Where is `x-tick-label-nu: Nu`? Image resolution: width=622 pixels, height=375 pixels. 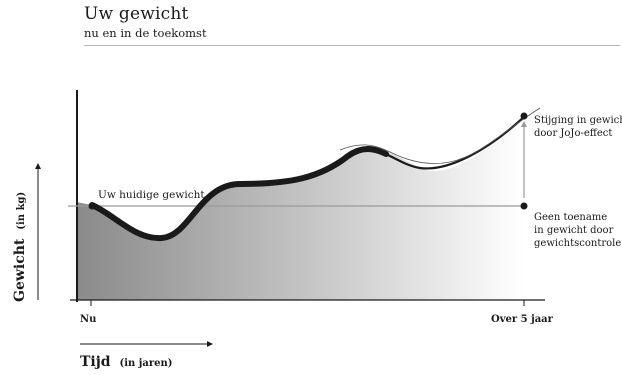 x-tick-label-nu: Nu is located at coordinates (88, 319).